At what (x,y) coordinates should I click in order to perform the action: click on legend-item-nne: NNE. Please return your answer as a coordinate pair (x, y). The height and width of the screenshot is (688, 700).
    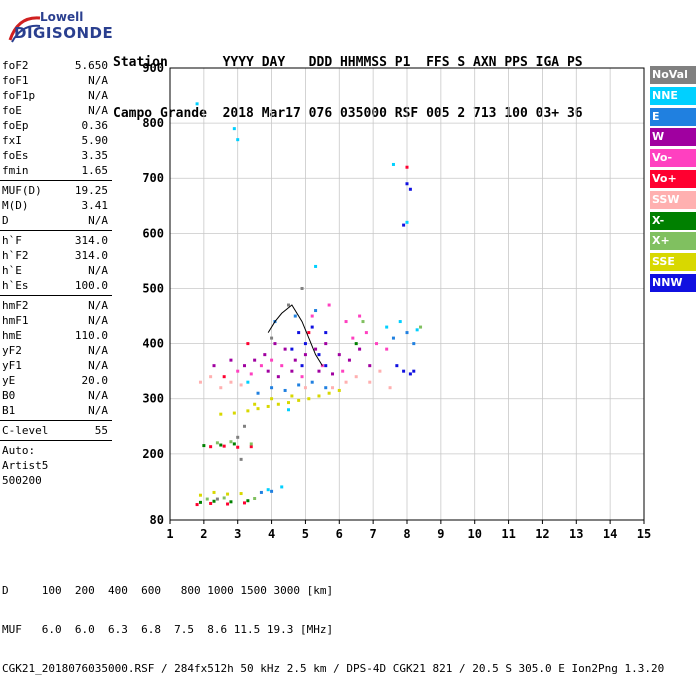
    Looking at the image, I should click on (673, 95).